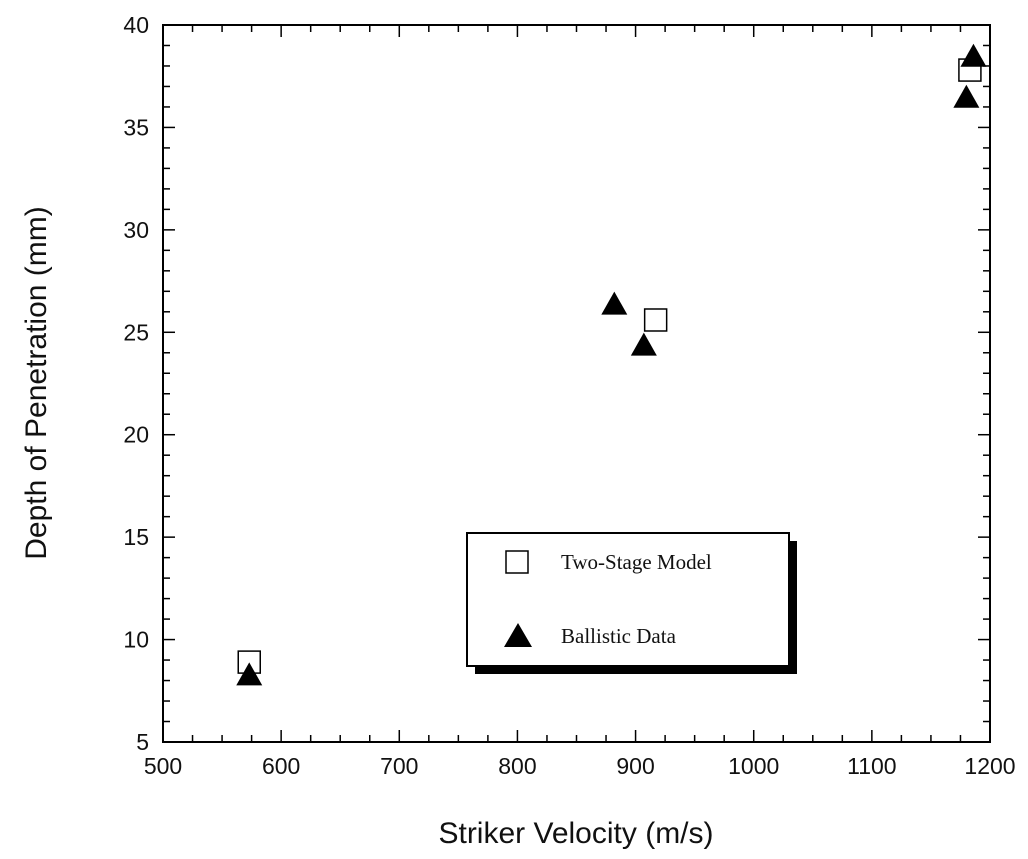 Image resolution: width=1028 pixels, height=859 pixels. Describe the element at coordinates (36, 382) in the screenshot. I see `y-axis-title: Depth of Penetration (mm)` at that location.